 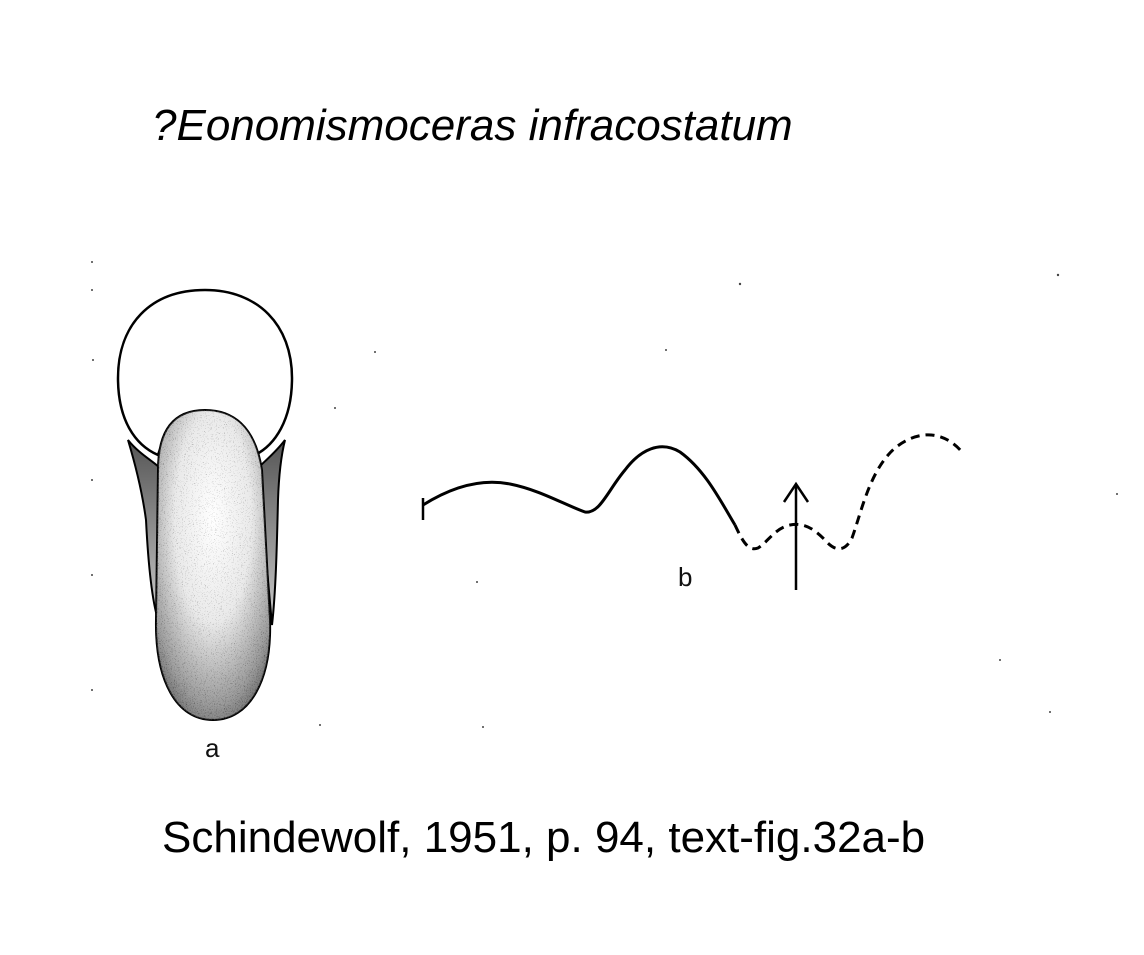 I want to click on panel-b-suture, so click(x=692, y=511).